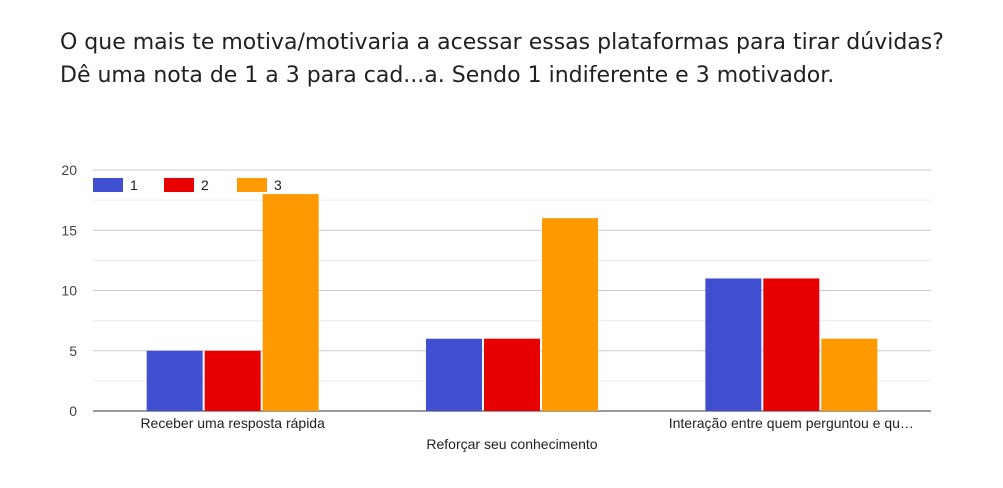 This screenshot has width=1003, height=488. What do you see at coordinates (69, 230) in the screenshot?
I see `y-tick-label: 15` at bounding box center [69, 230].